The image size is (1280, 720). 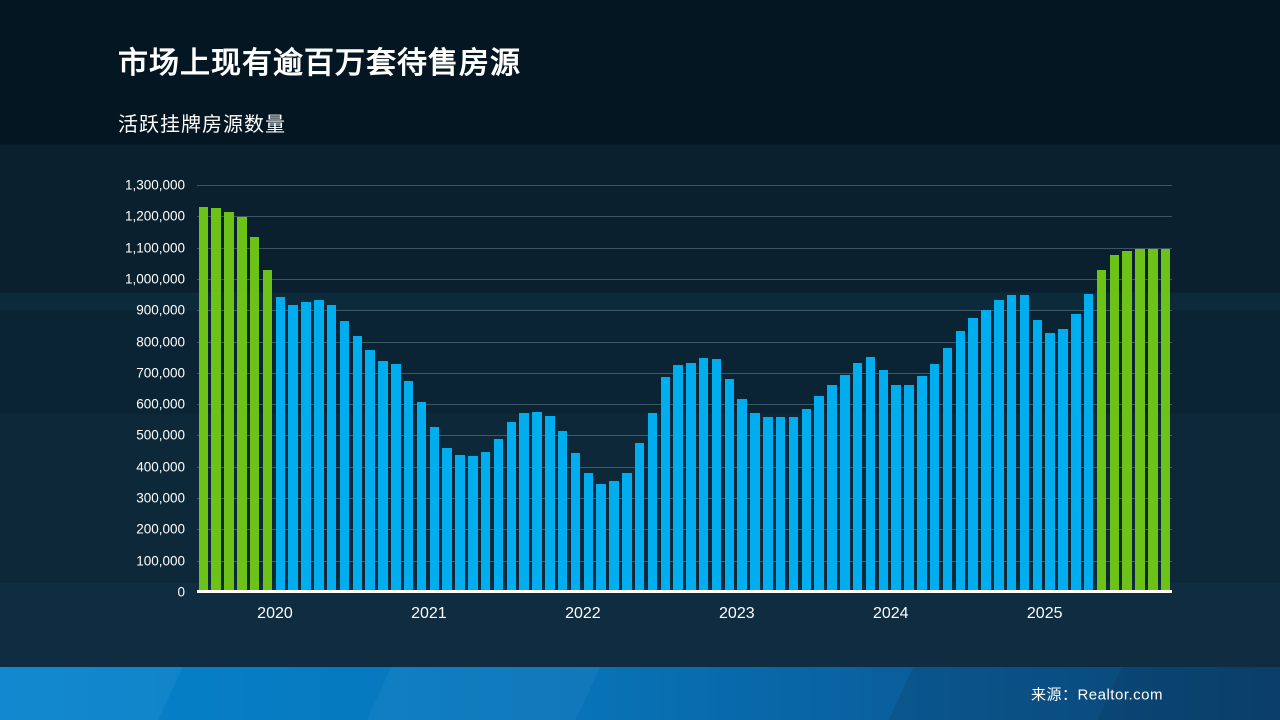 I want to click on x-year-label-2024: 2024, so click(x=890, y=613).